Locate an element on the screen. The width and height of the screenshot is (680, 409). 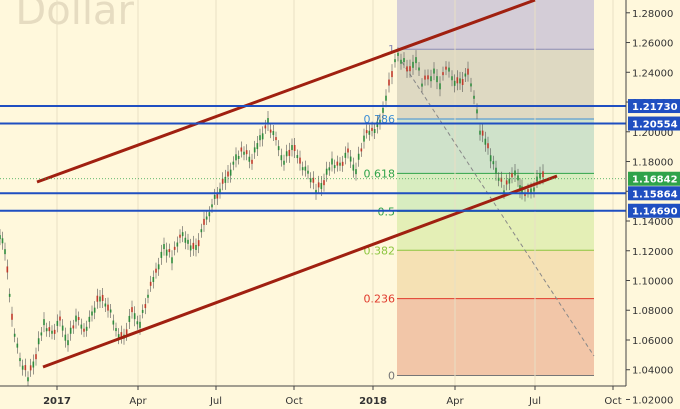
x-tick-label-2: Jul is located at coordinates (215, 401).